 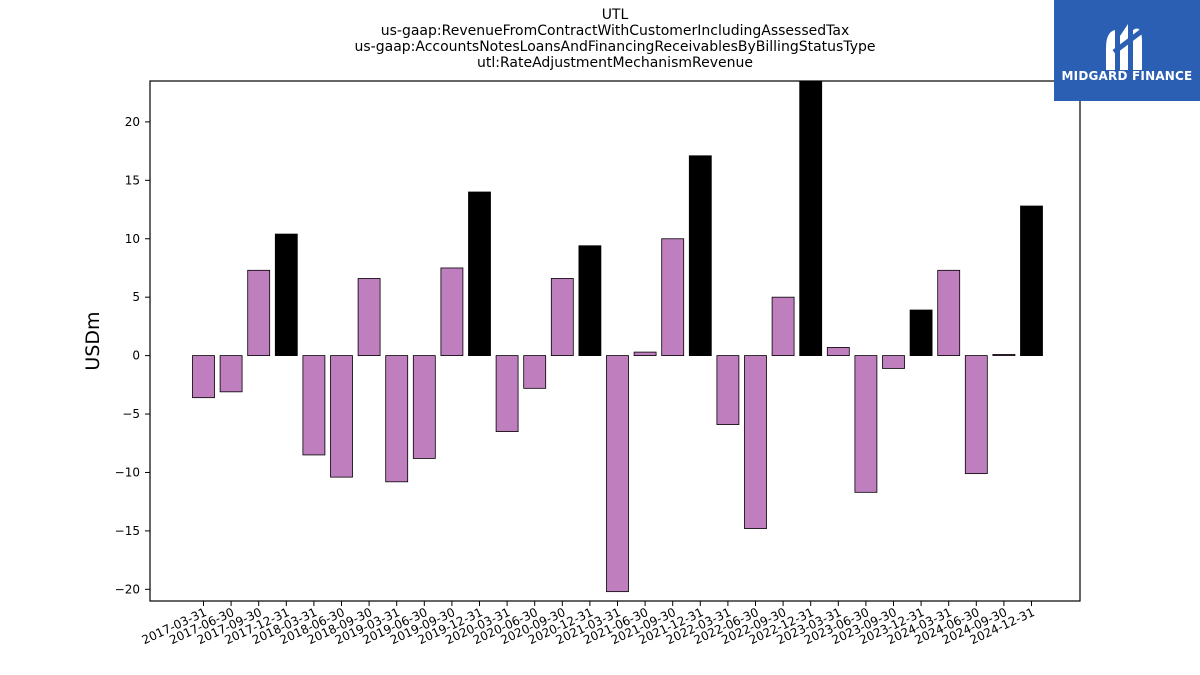 I want to click on brand-logo: MIDGARD FINANCE, so click(x=1127, y=50).